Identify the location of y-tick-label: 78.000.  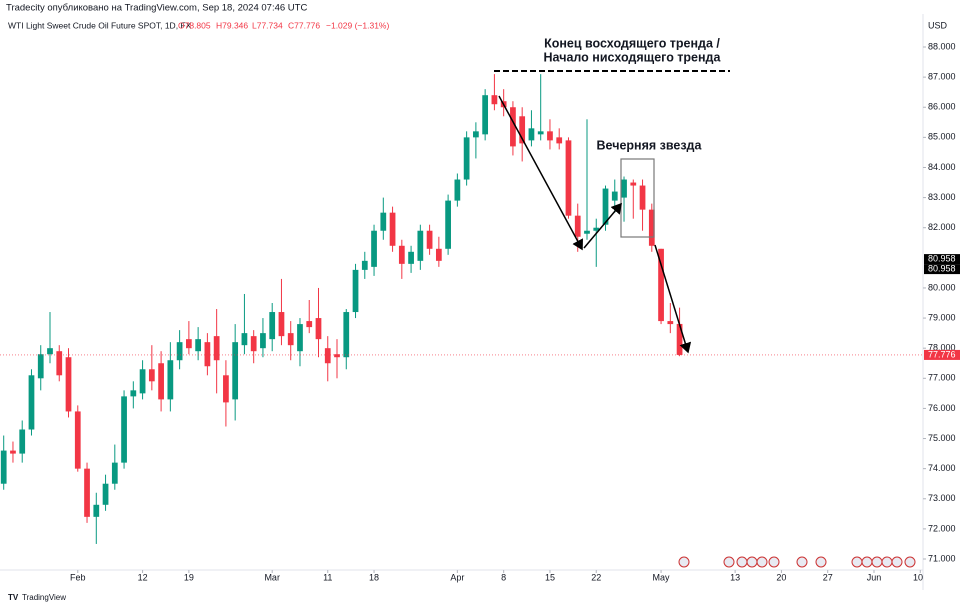
(942, 348).